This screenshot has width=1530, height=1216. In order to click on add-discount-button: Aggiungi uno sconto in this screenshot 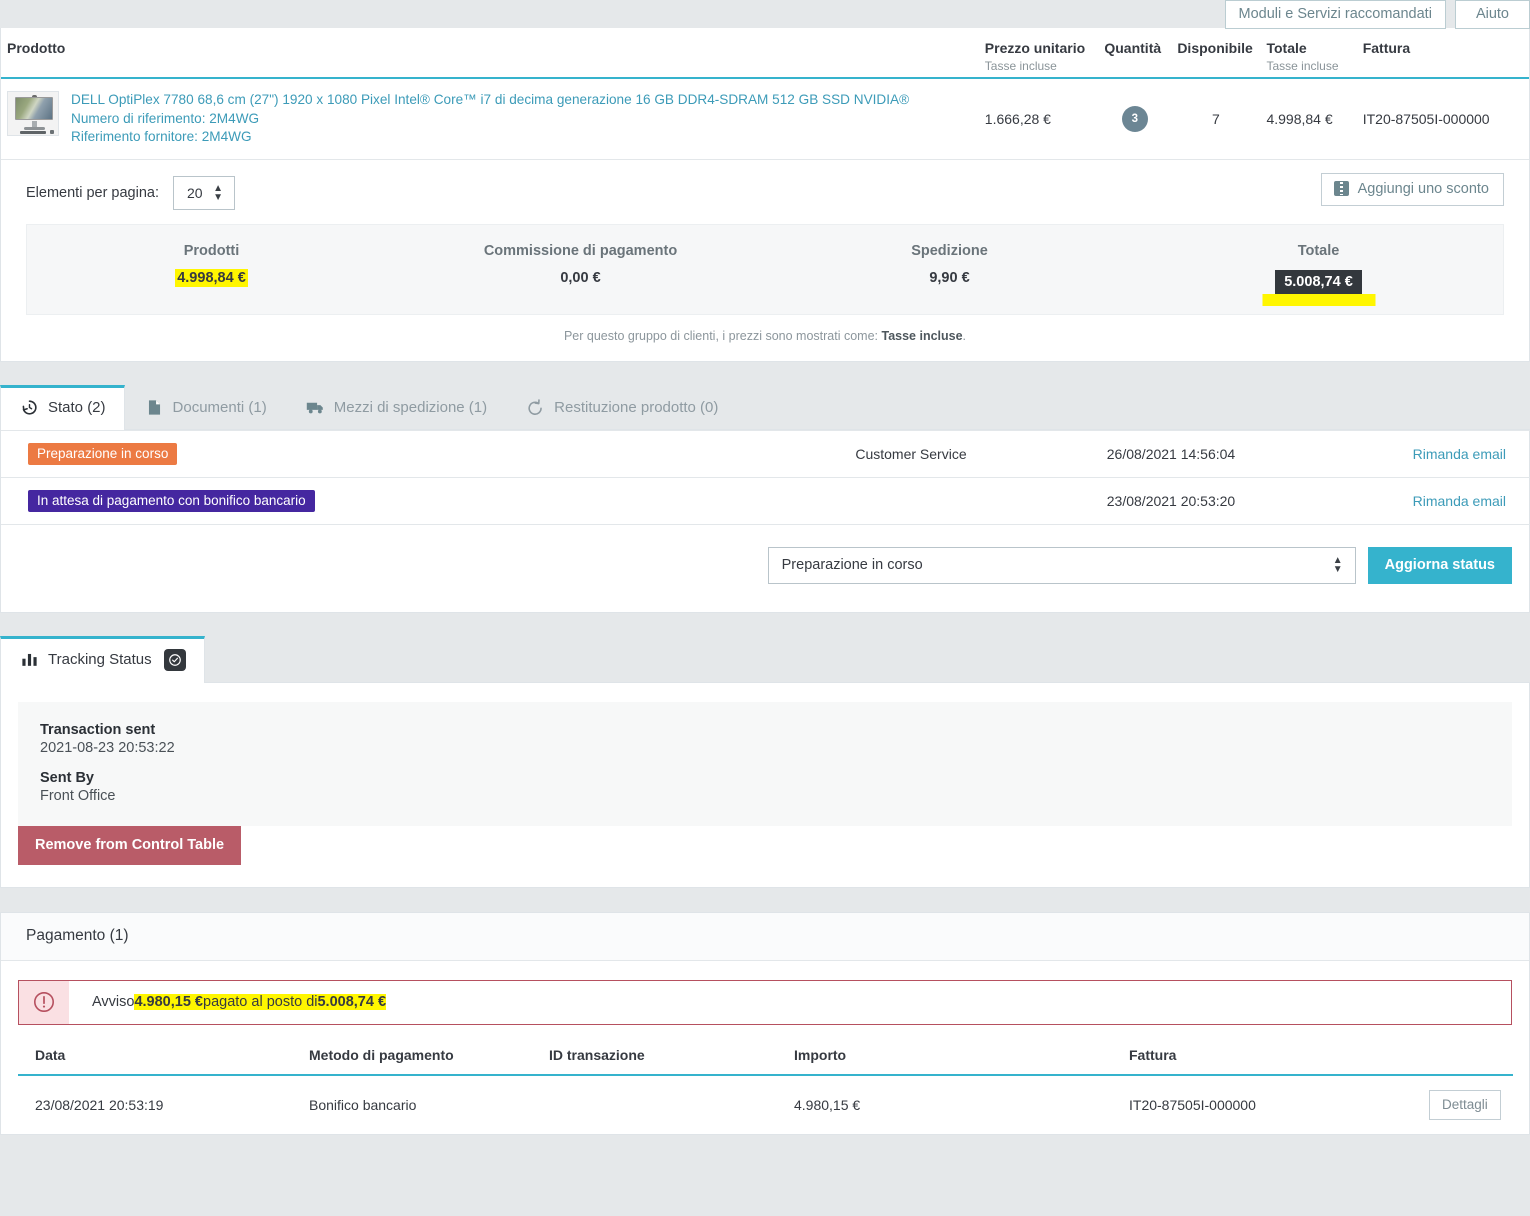, I will do `click(1412, 189)`.